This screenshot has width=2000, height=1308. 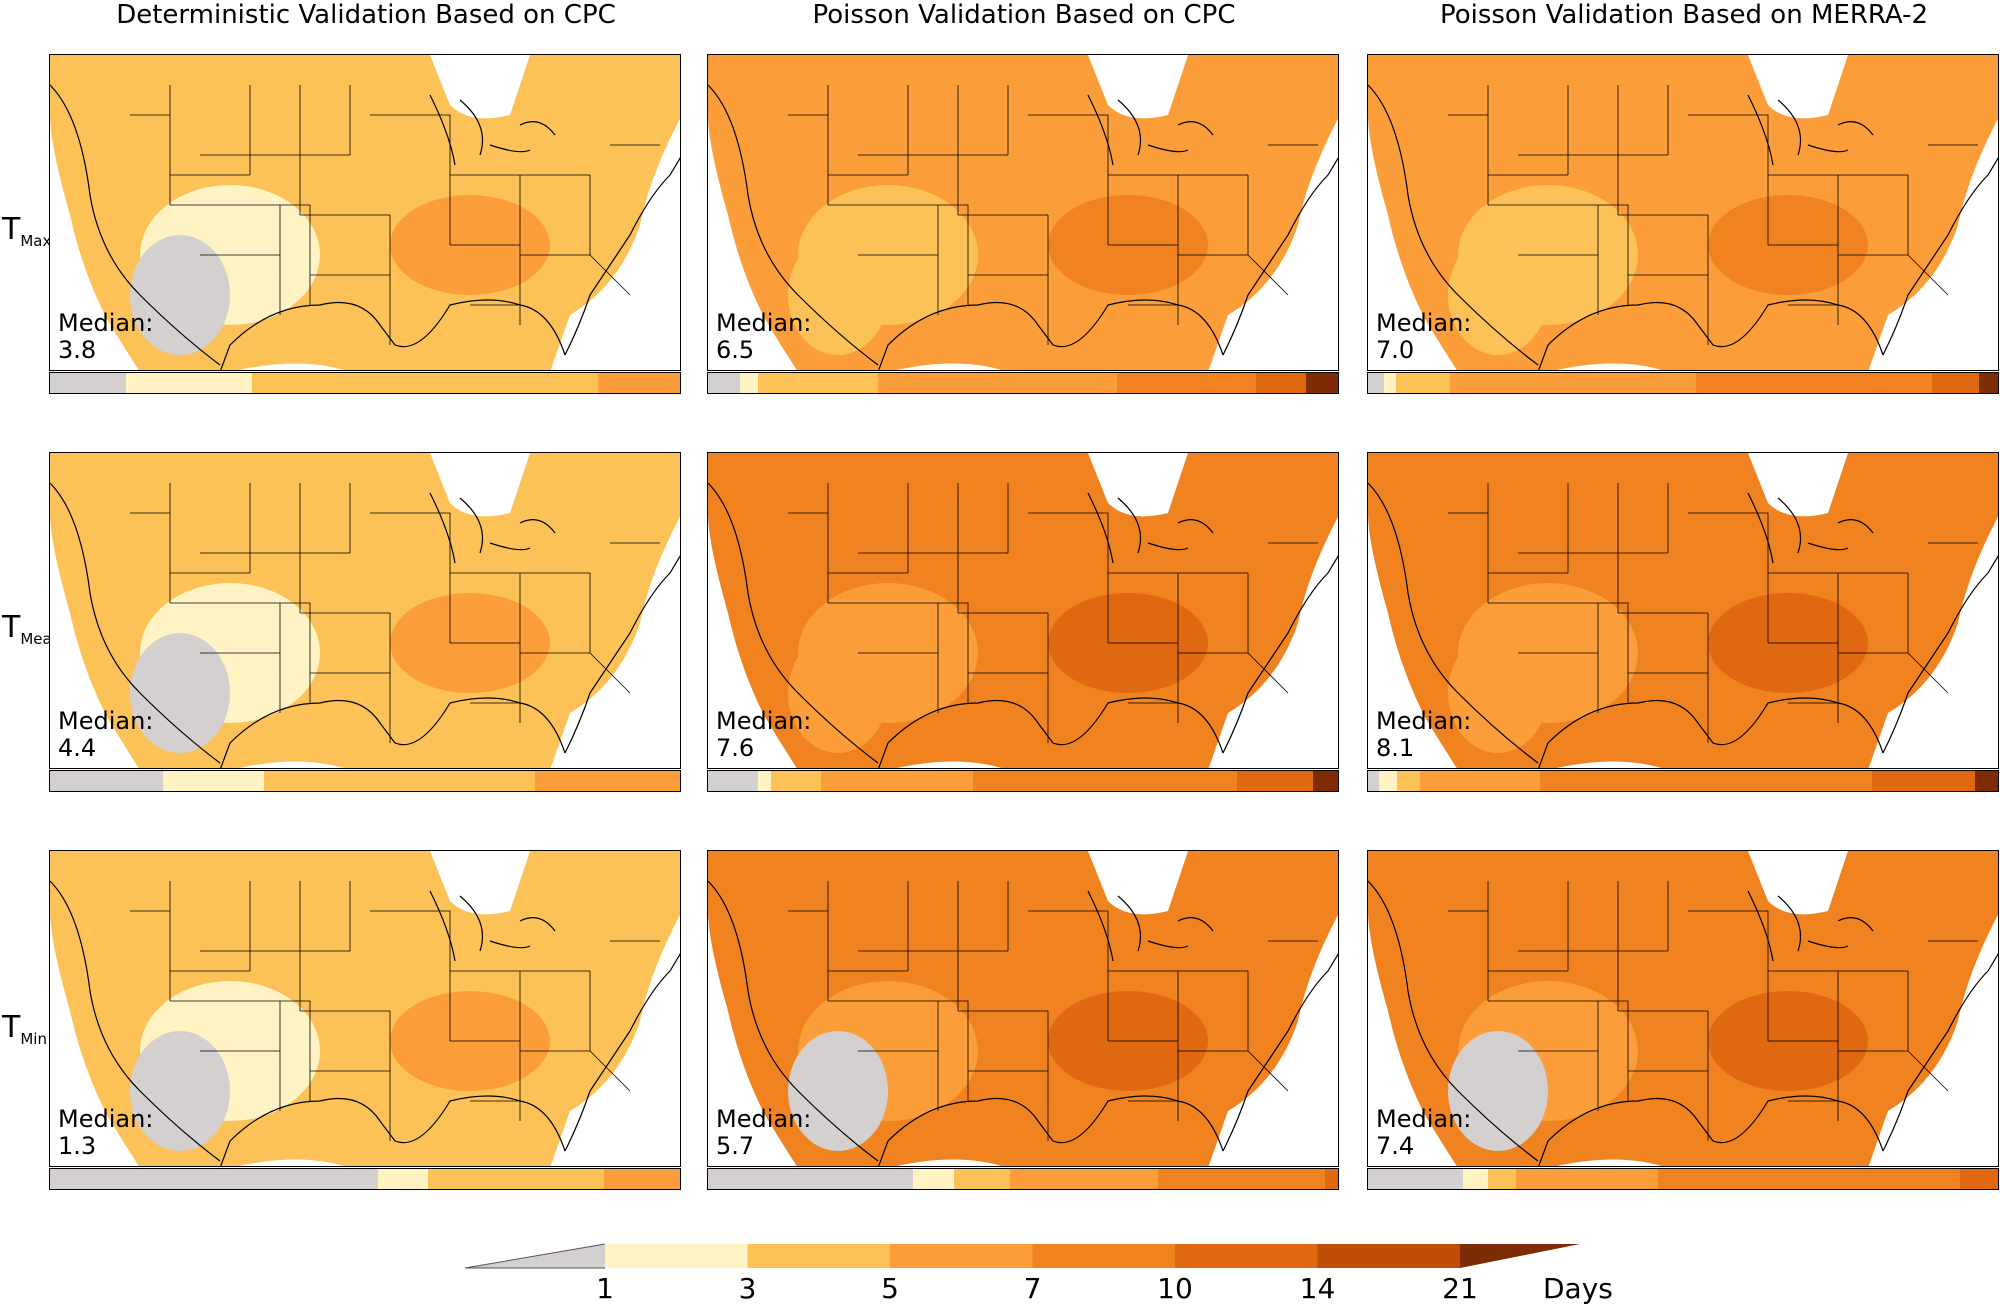 I want to click on median-value: 5.7, so click(x=735, y=1146).